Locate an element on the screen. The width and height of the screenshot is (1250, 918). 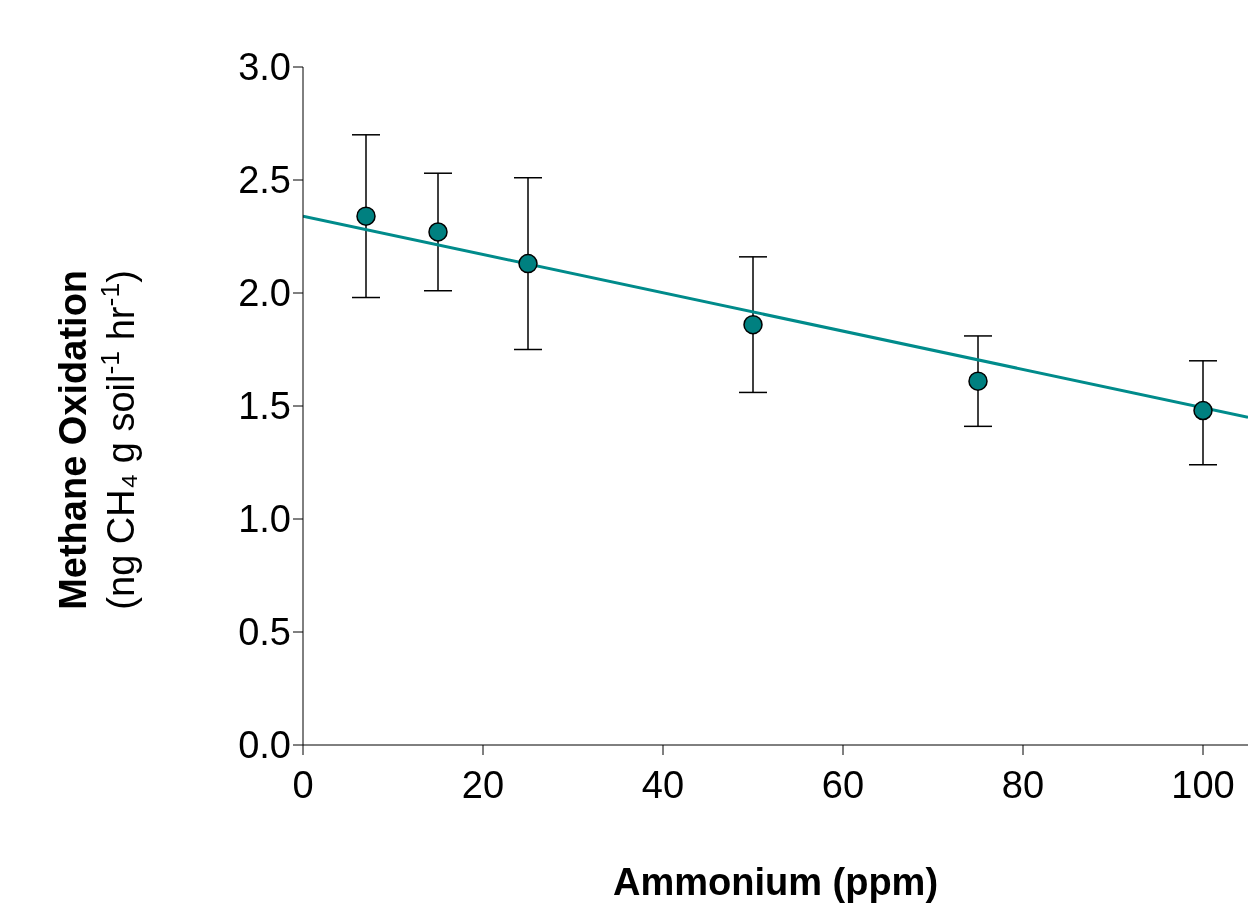
y-tick-label: 3.0 is located at coordinates (264, 67).